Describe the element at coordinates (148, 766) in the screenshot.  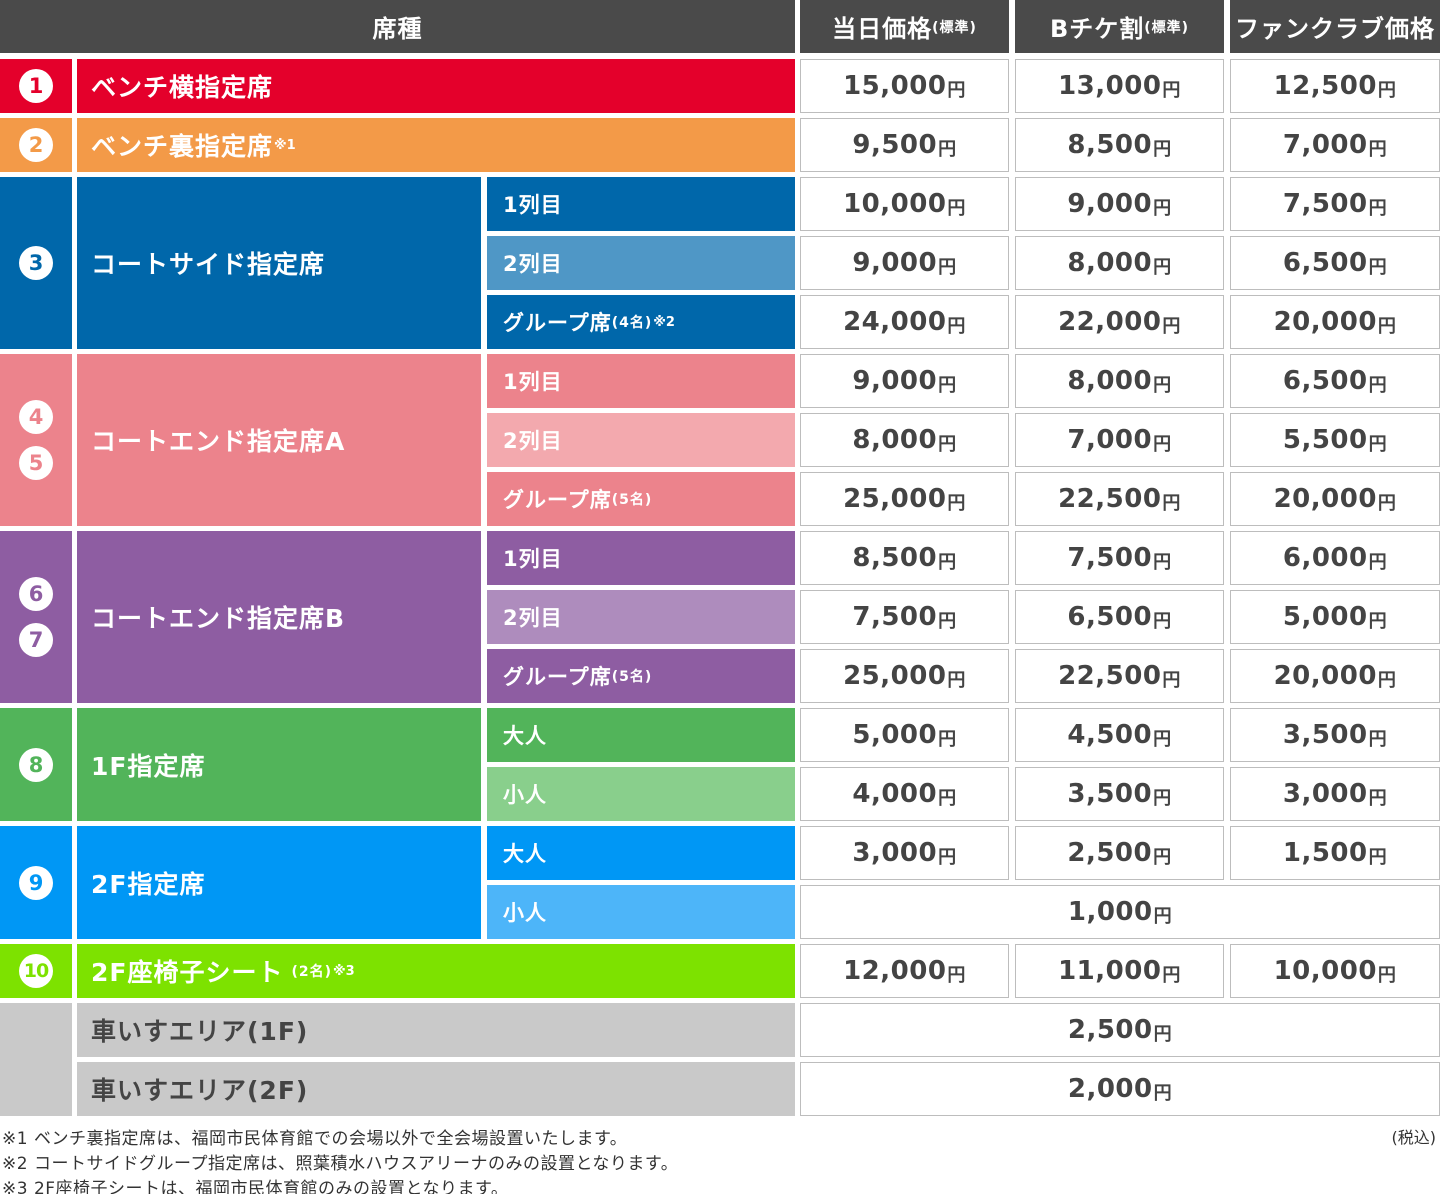
I see `row-8-seat-label: 1F指定席` at that location.